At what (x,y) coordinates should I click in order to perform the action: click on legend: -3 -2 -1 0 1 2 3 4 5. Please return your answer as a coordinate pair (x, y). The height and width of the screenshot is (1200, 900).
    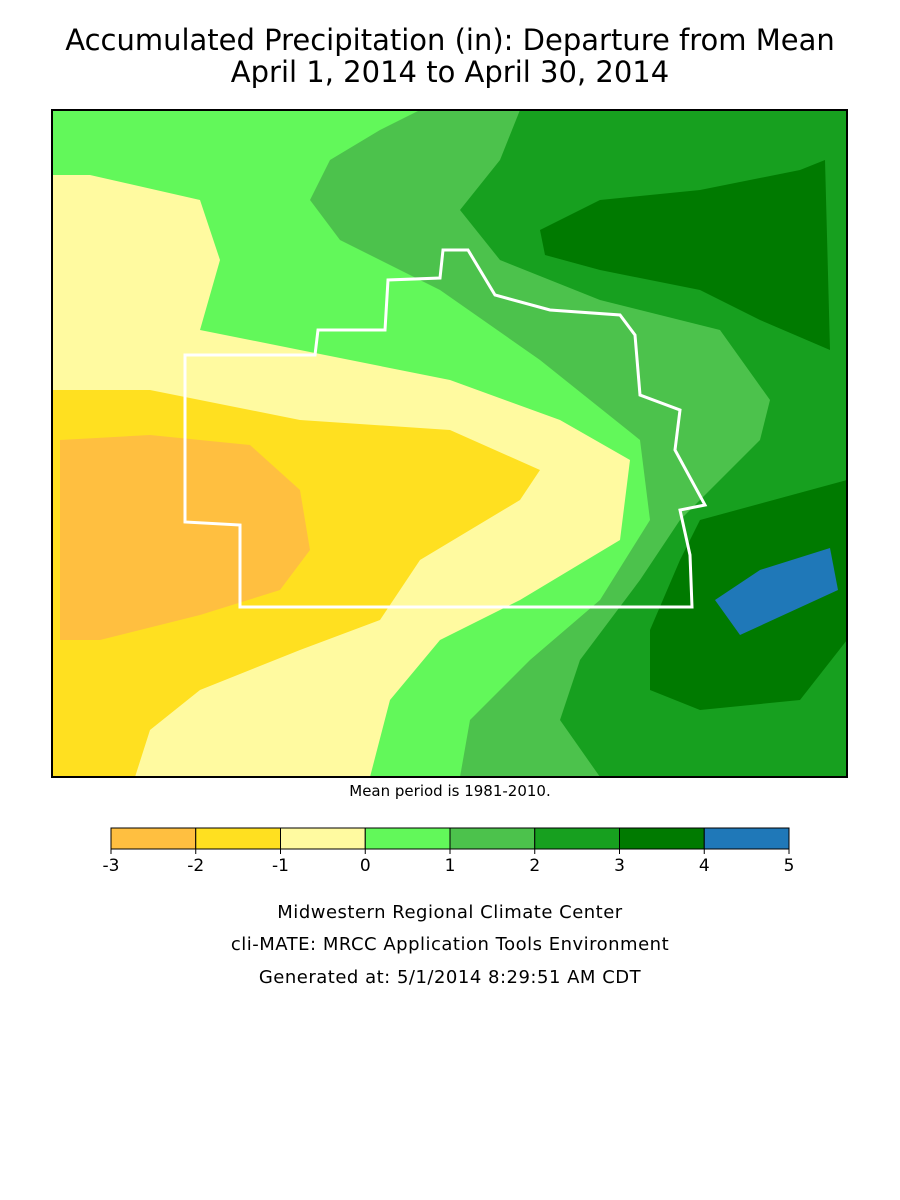
    Looking at the image, I should click on (449, 851).